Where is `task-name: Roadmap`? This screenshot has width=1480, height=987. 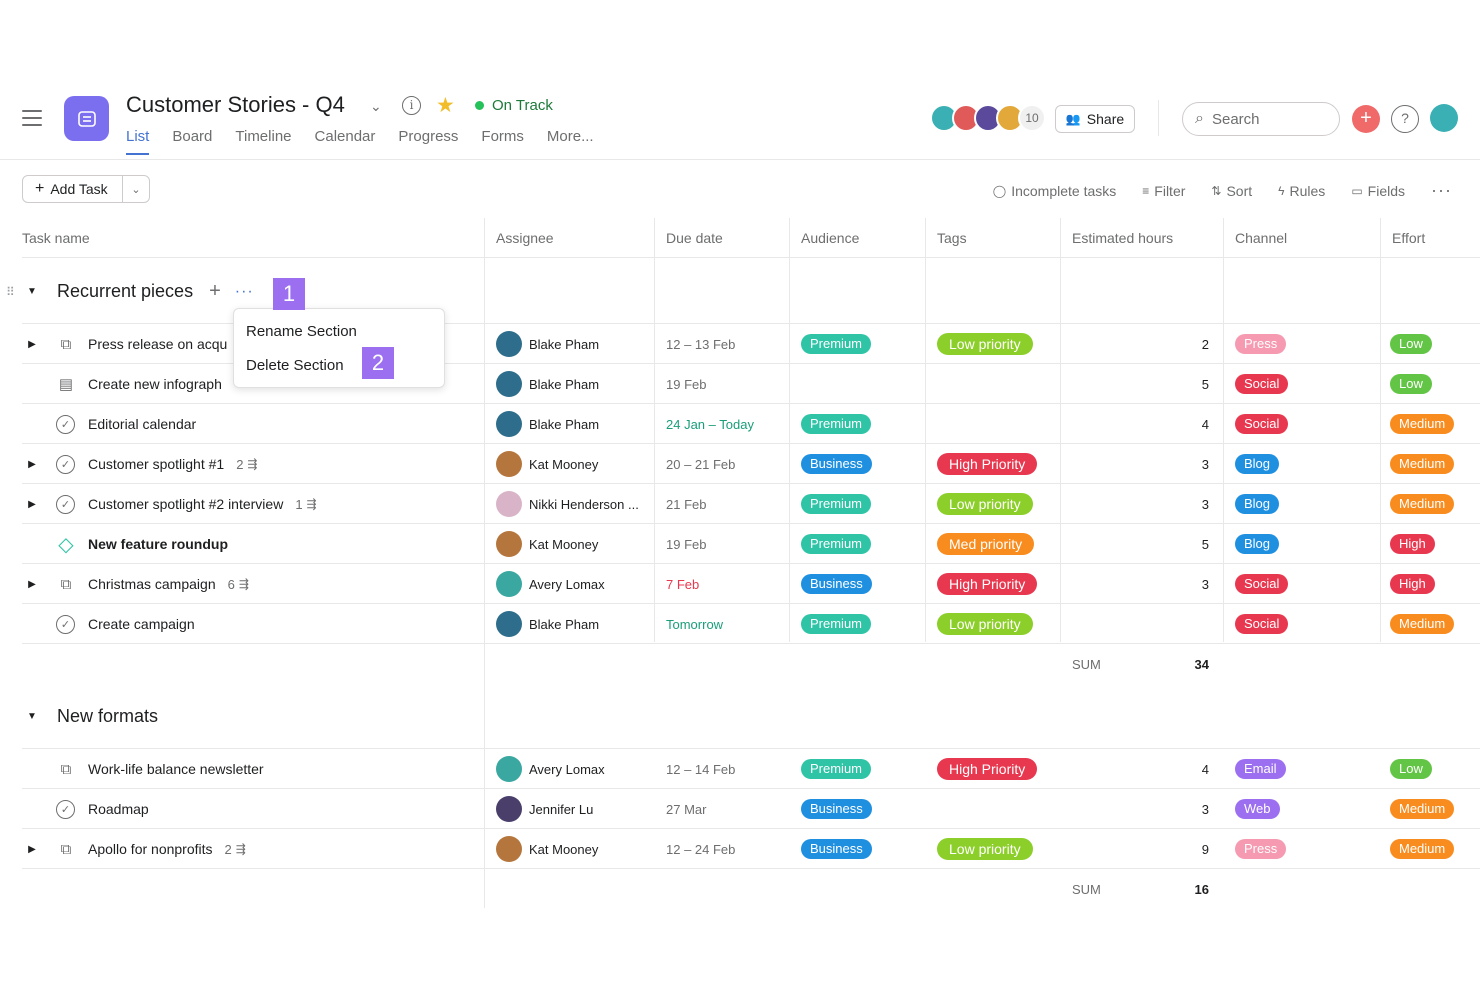
task-name: Roadmap is located at coordinates (118, 809).